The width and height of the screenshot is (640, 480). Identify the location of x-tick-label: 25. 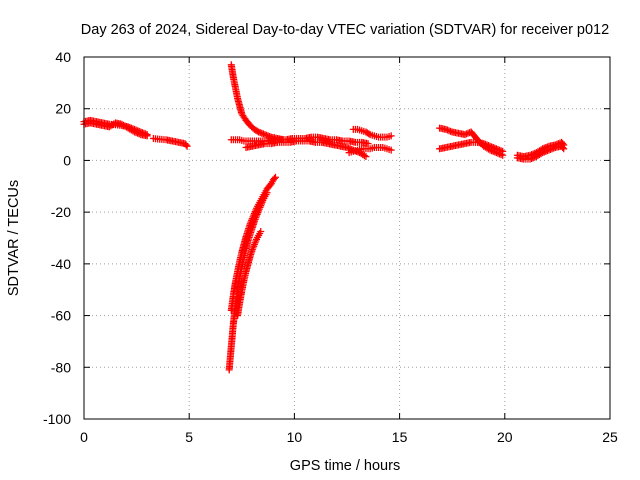
(610, 437).